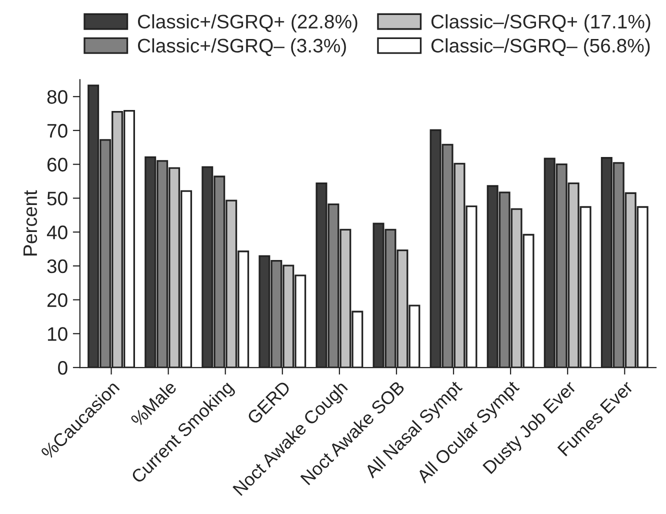  I want to click on y-tick-label: 20, so click(57, 300).